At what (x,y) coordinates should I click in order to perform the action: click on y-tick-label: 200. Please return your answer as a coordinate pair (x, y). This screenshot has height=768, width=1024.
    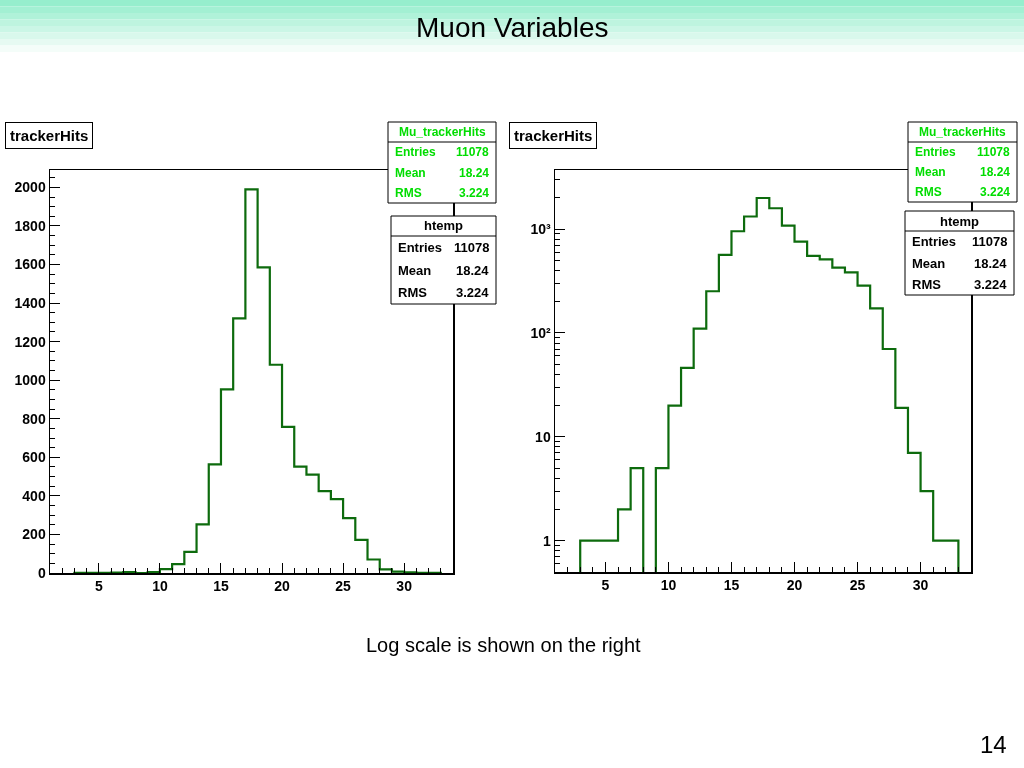
    Looking at the image, I should click on (34, 534).